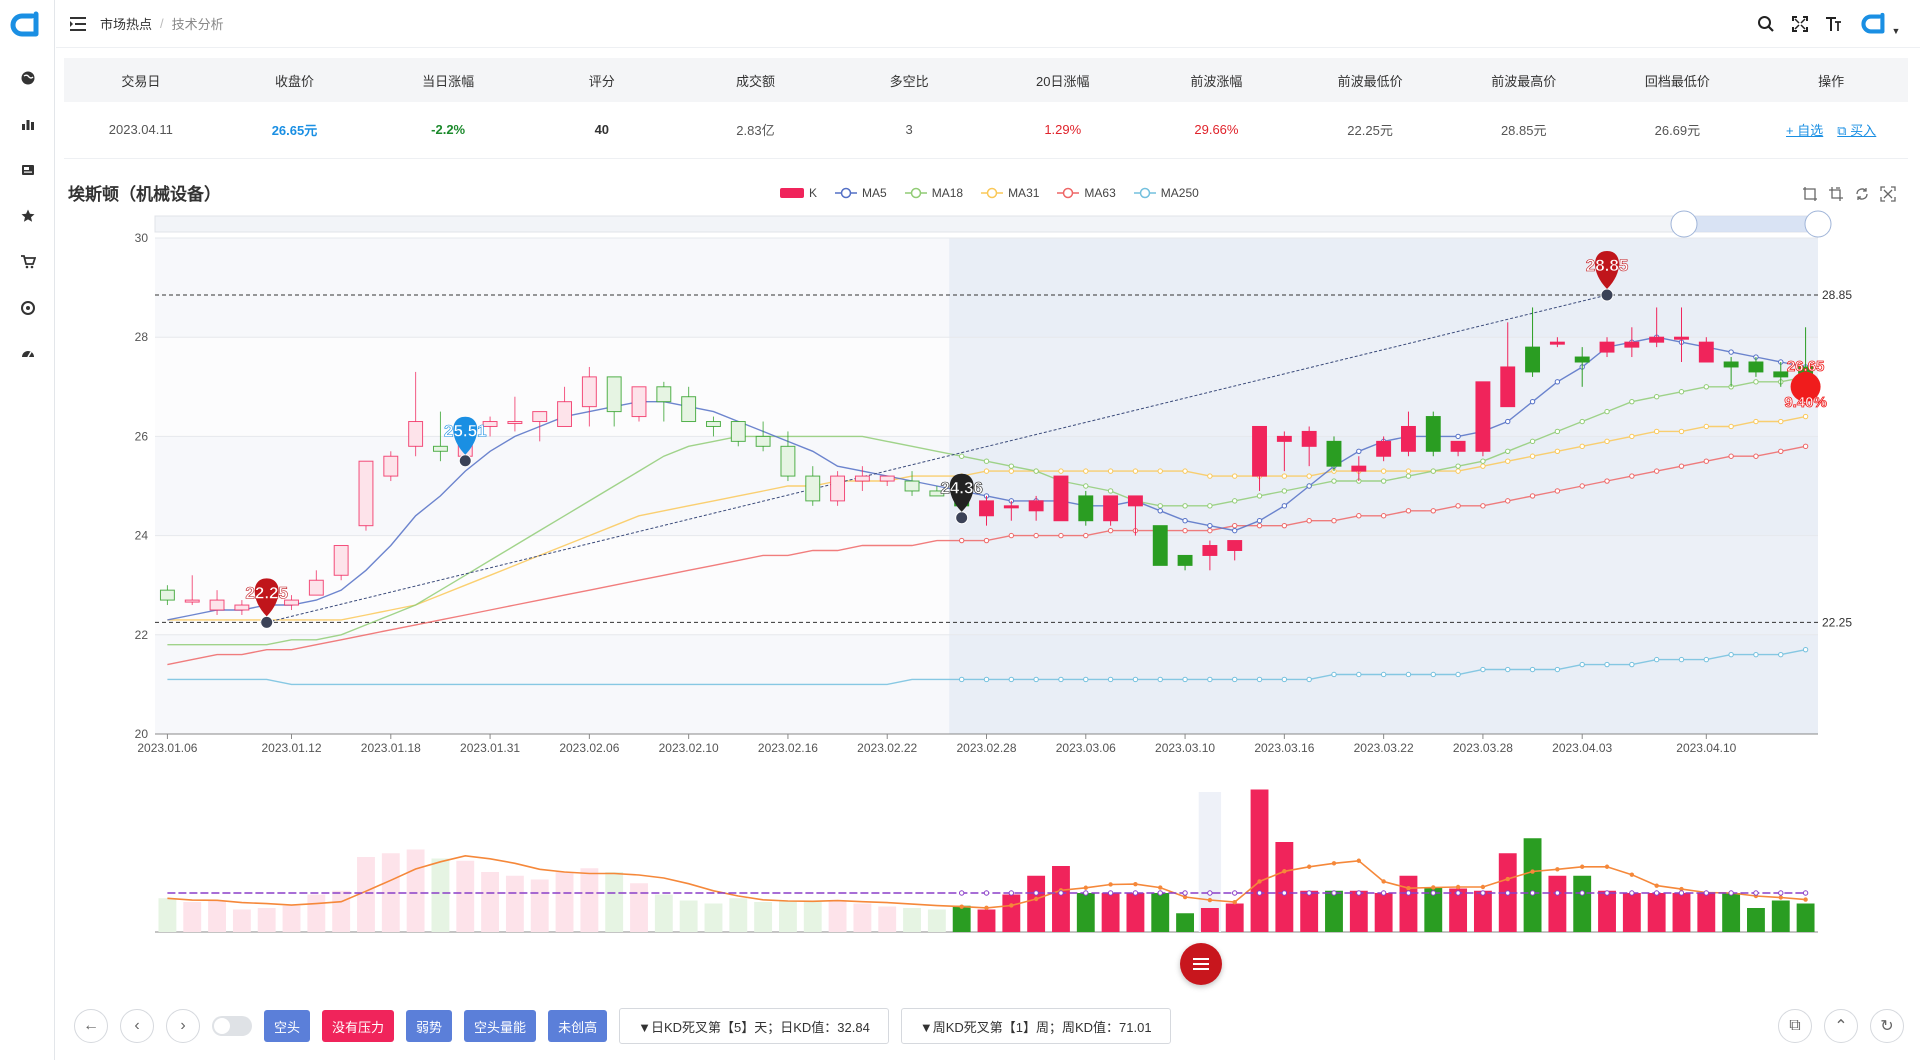 This screenshot has width=1920, height=1060. What do you see at coordinates (91, 1026) in the screenshot?
I see `back-arrow-icon: ←` at bounding box center [91, 1026].